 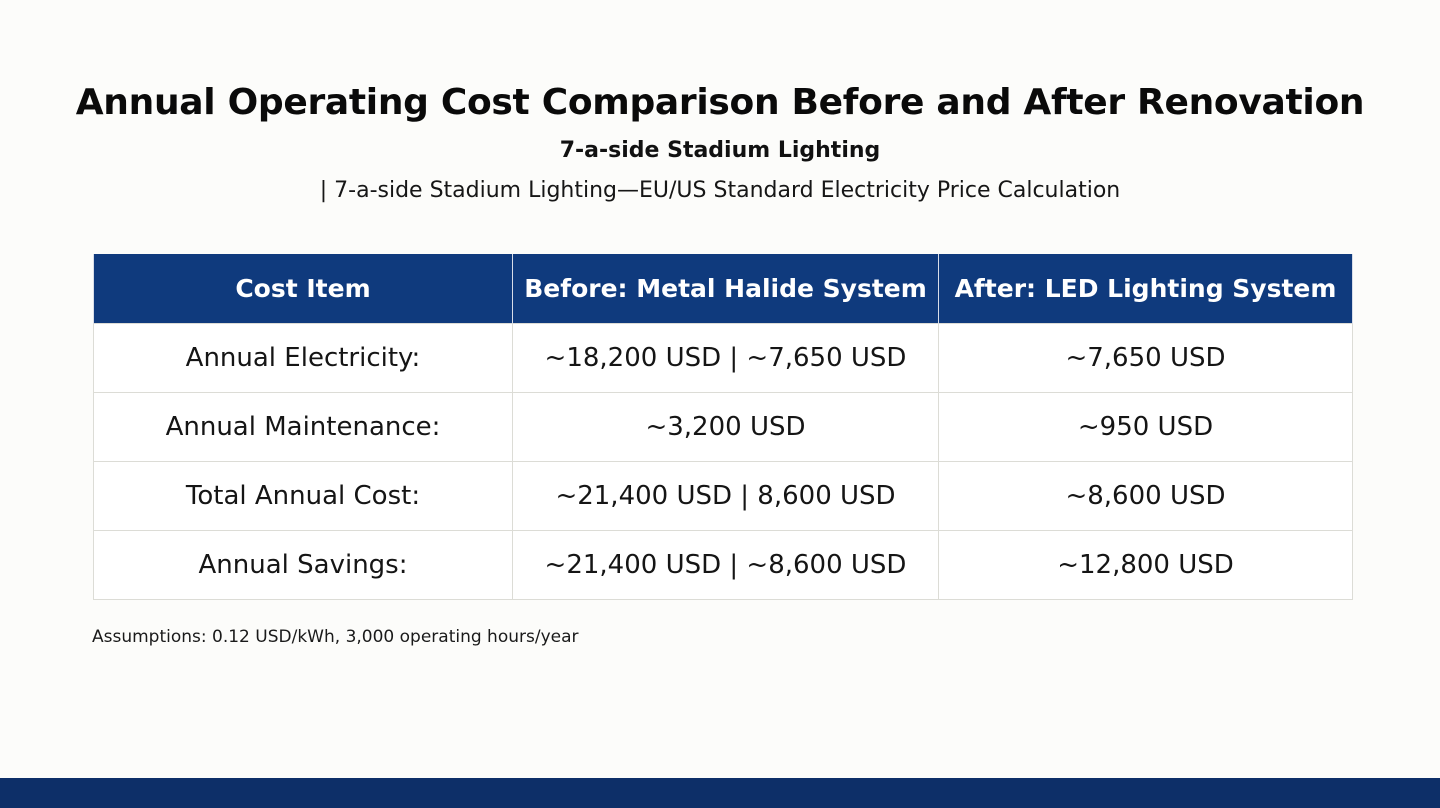 What do you see at coordinates (725, 565) in the screenshot?
I see `cell-before-savings: ~21,400 USD | ~8,600 USD` at bounding box center [725, 565].